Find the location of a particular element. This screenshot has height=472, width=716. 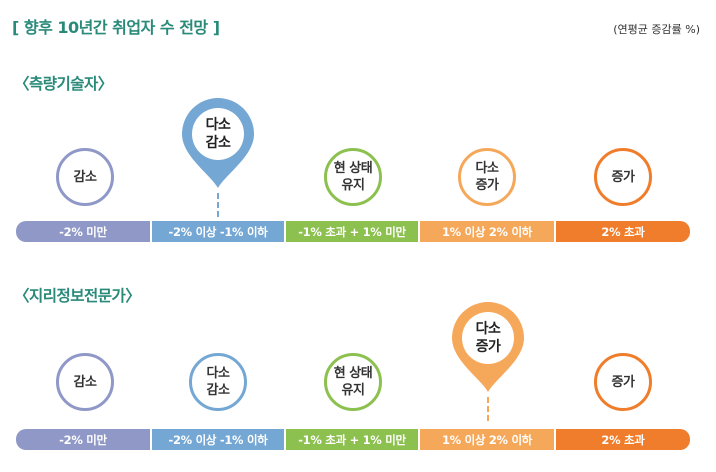

category-label: 다소 증가 is located at coordinates (487, 177).